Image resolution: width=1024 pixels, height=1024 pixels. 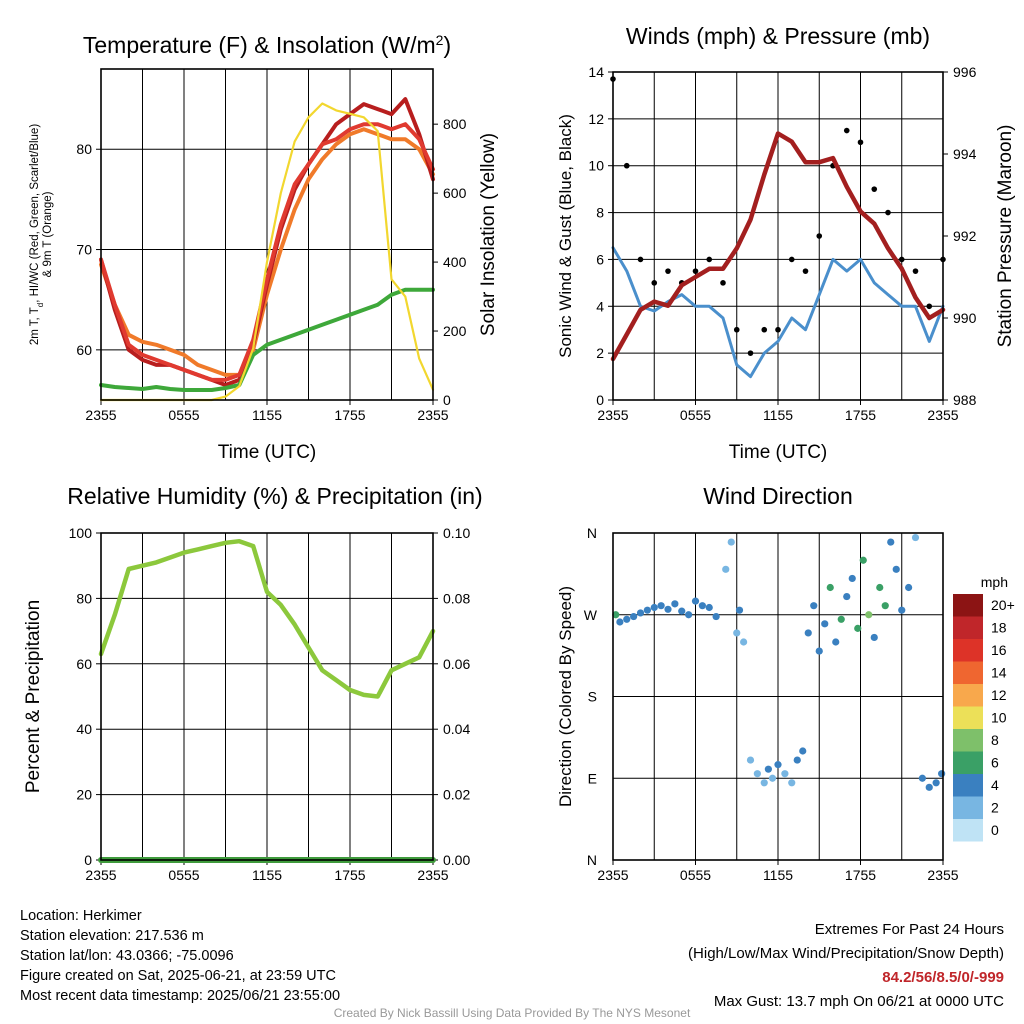 What do you see at coordinates (999, 628) in the screenshot?
I see `legend-label: 18` at bounding box center [999, 628].